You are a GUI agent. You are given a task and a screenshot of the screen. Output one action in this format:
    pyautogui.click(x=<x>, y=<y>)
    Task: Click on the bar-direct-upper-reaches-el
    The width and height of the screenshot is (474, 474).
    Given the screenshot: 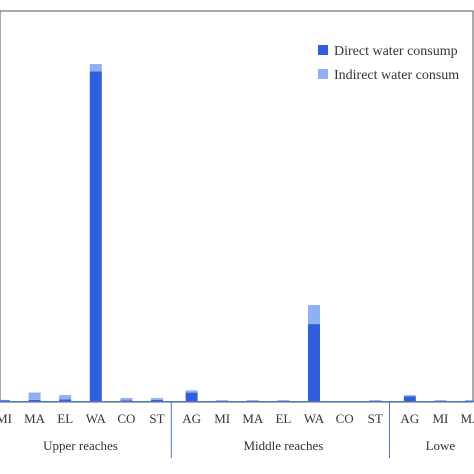 What is the action you would take?
    pyautogui.click(x=65, y=400)
    